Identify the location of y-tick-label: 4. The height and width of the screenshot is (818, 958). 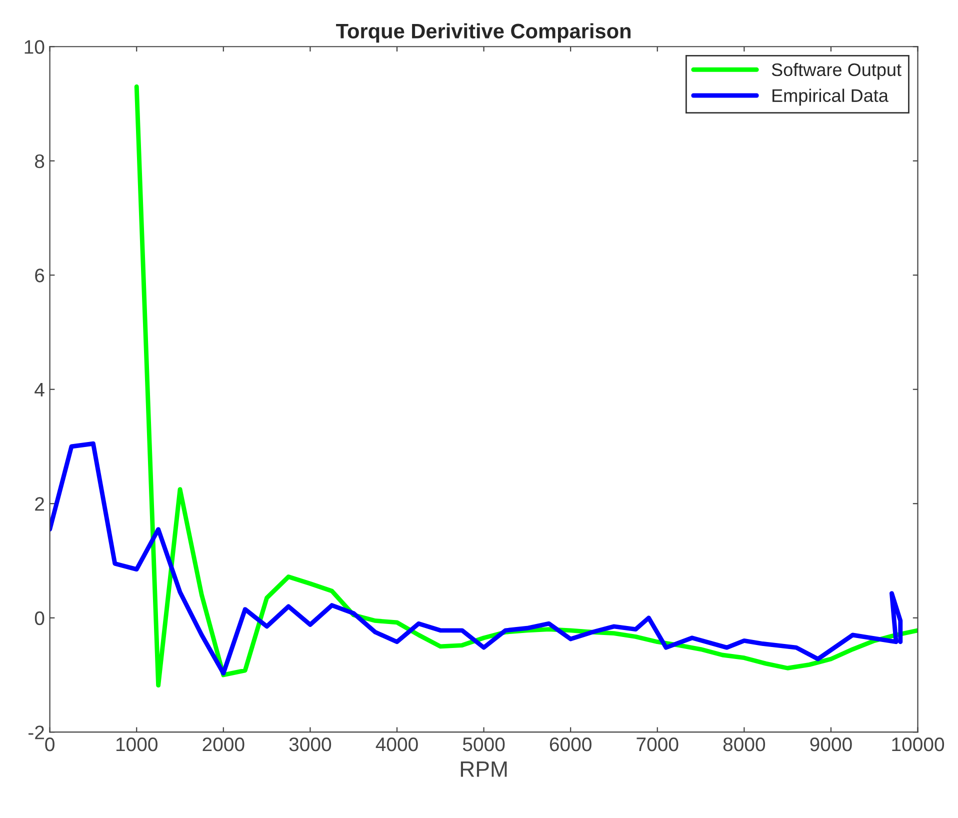
(39, 389).